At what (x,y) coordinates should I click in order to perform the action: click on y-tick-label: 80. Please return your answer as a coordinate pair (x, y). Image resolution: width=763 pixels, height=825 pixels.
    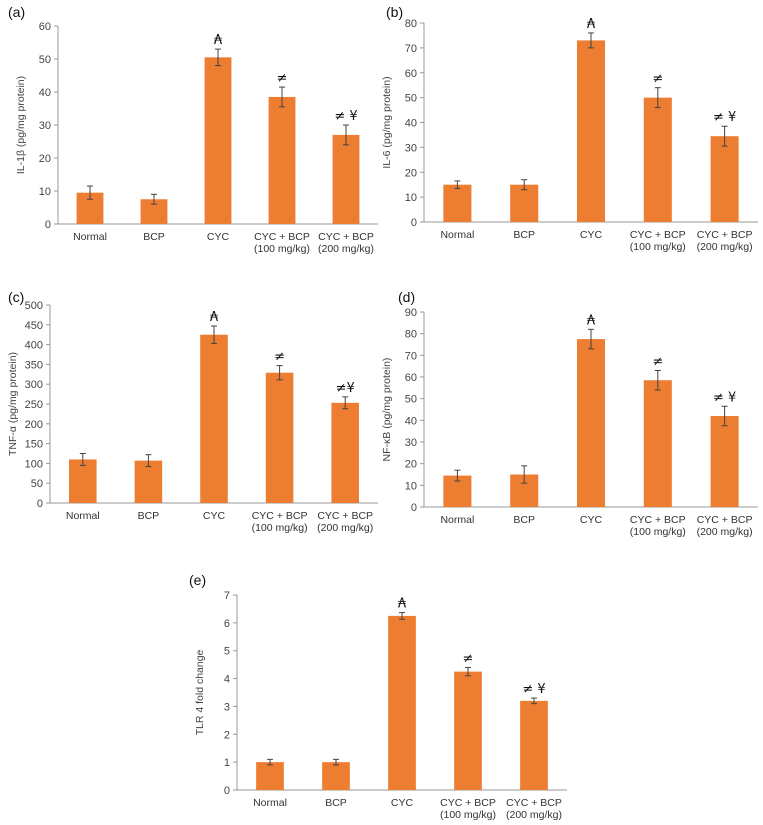
    Looking at the image, I should click on (411, 24).